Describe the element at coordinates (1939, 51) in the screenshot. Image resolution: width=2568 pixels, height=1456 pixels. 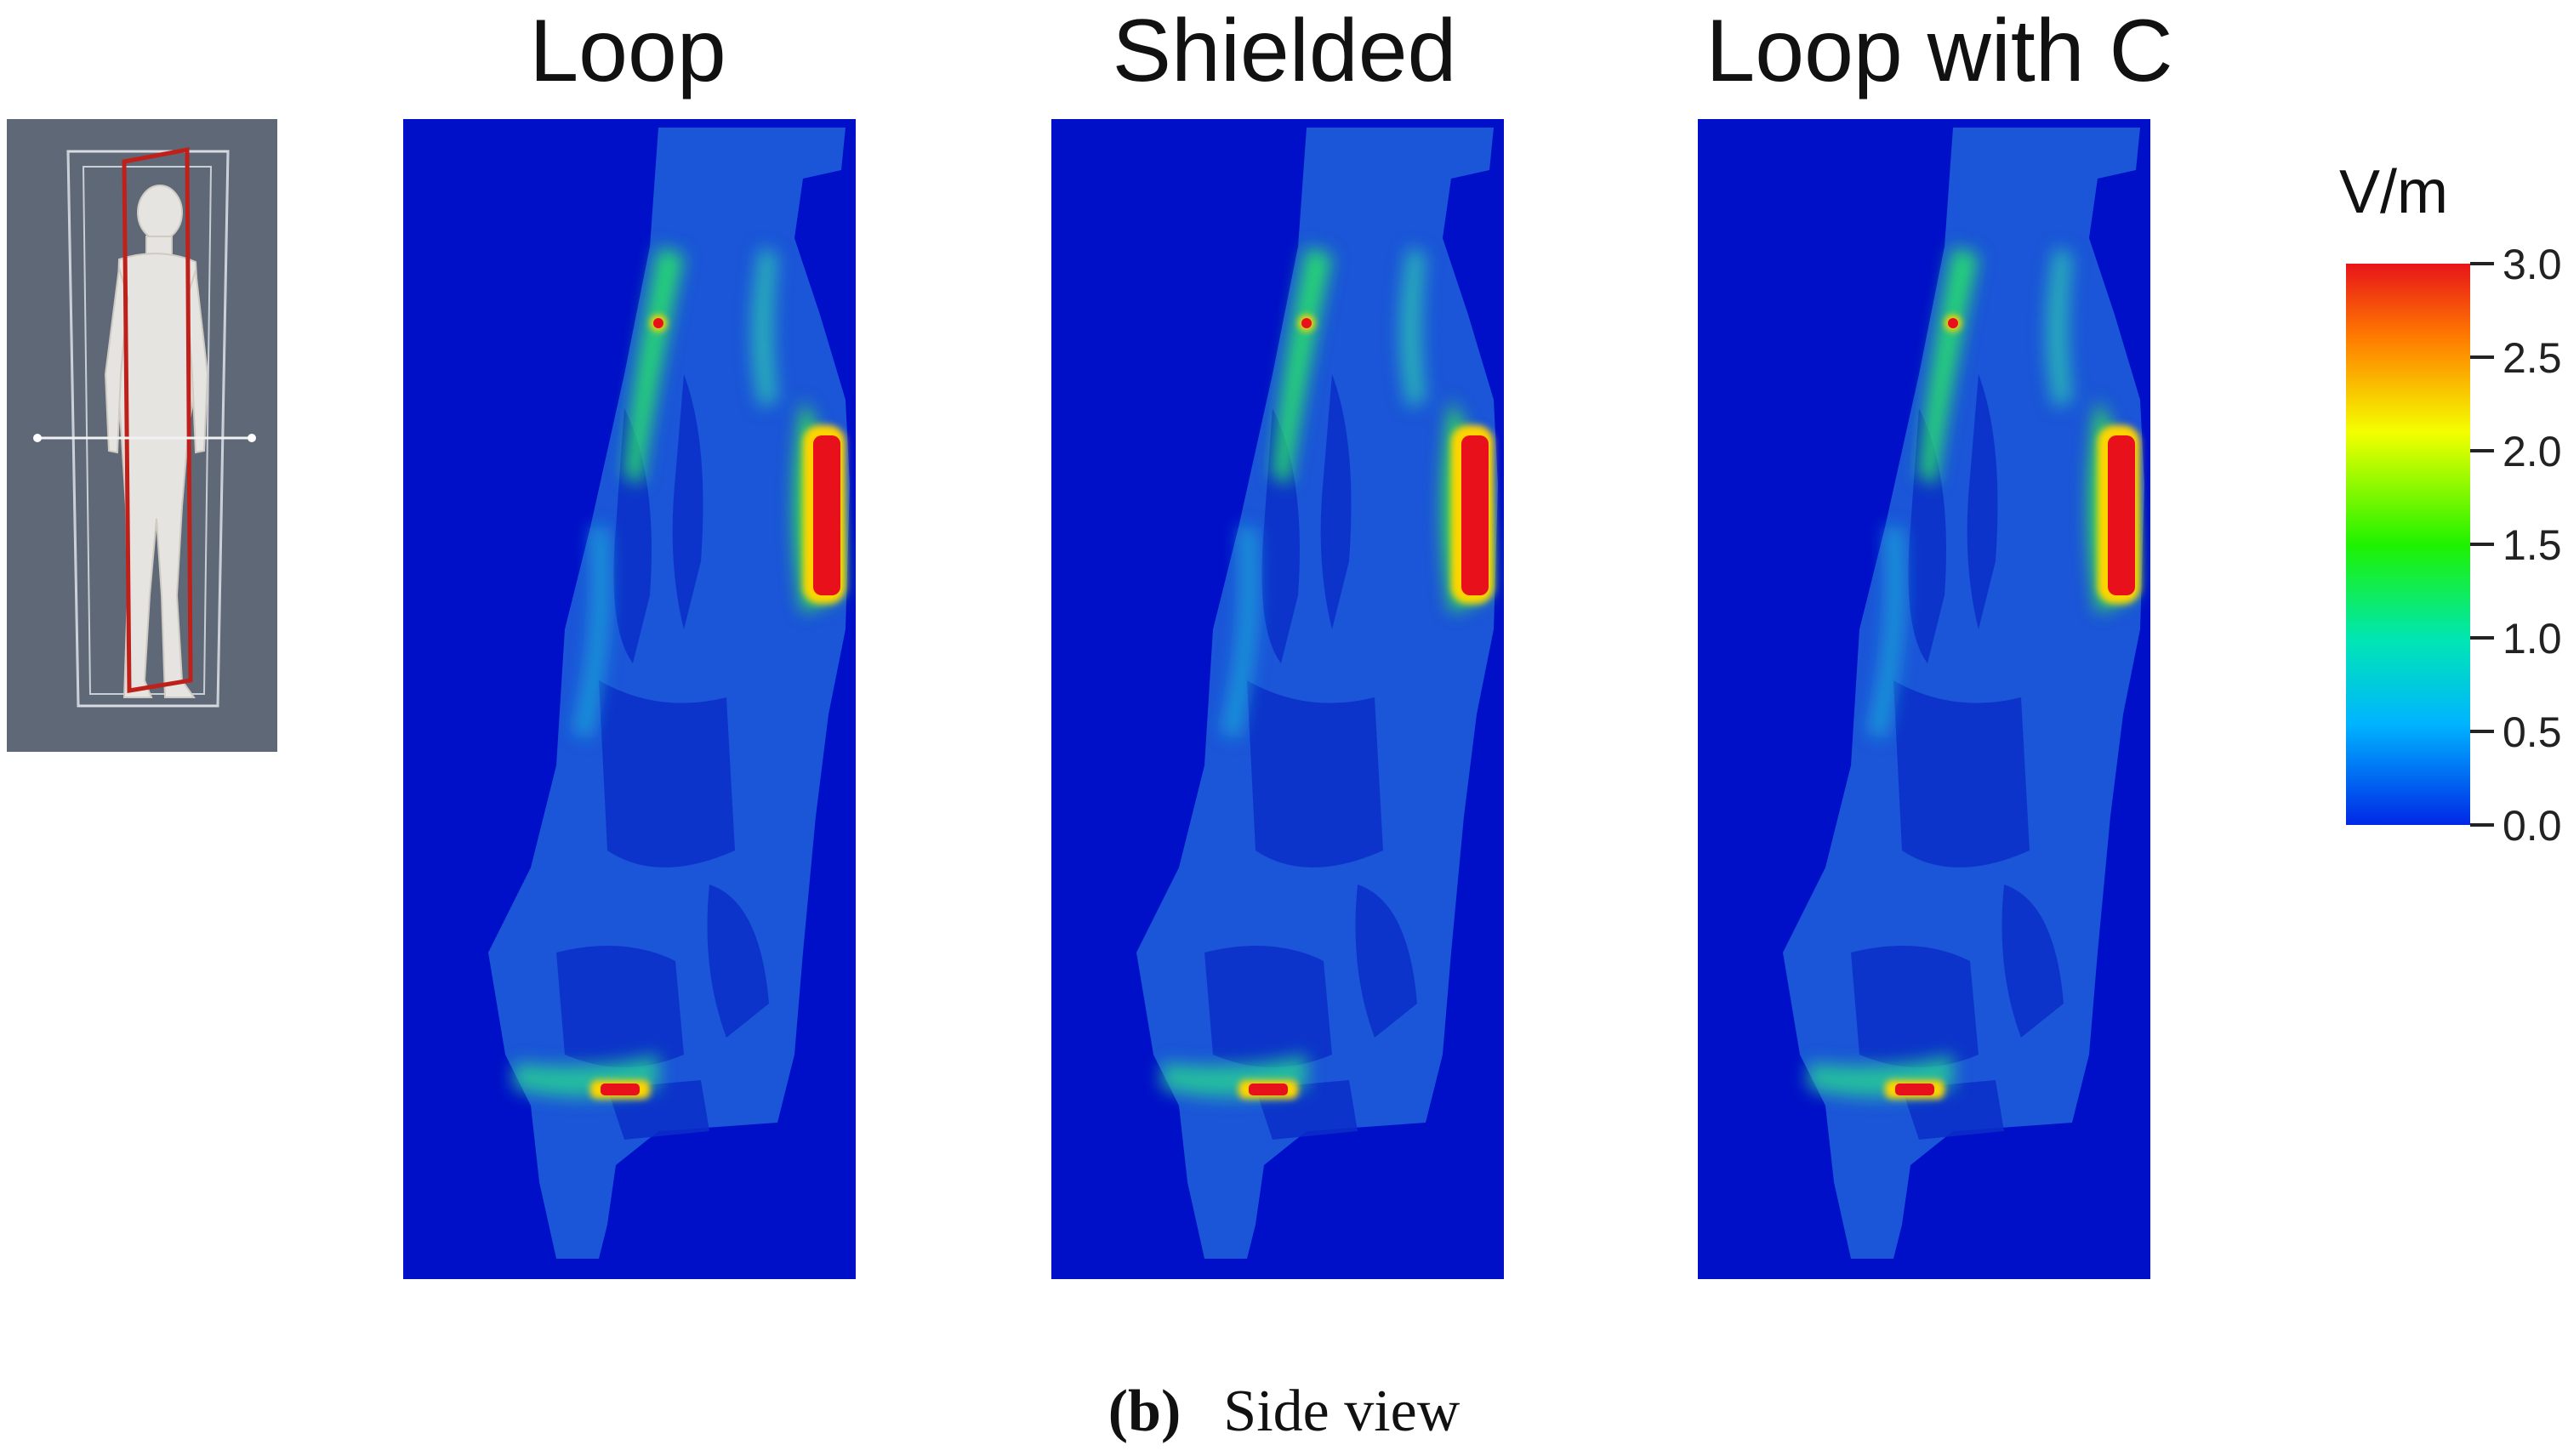
I see `panel-title-loop-with-c: Loop with C` at that location.